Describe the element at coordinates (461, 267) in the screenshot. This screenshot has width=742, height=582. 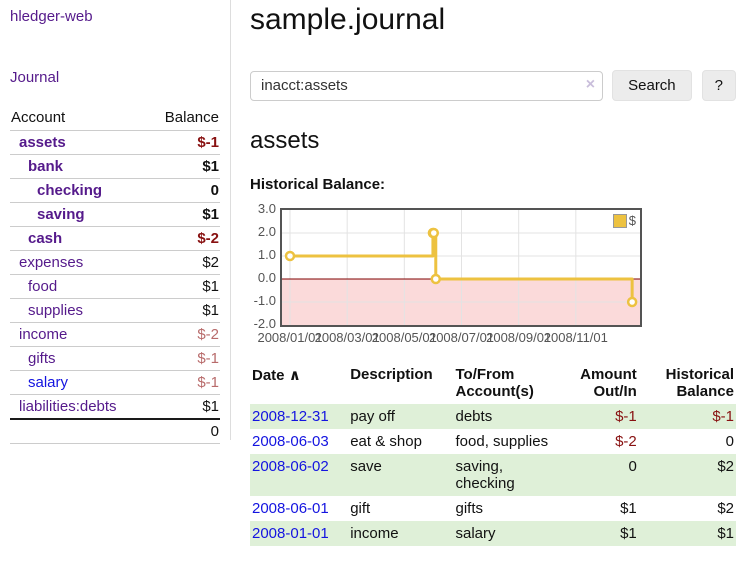
I see `chart-canvas` at that location.